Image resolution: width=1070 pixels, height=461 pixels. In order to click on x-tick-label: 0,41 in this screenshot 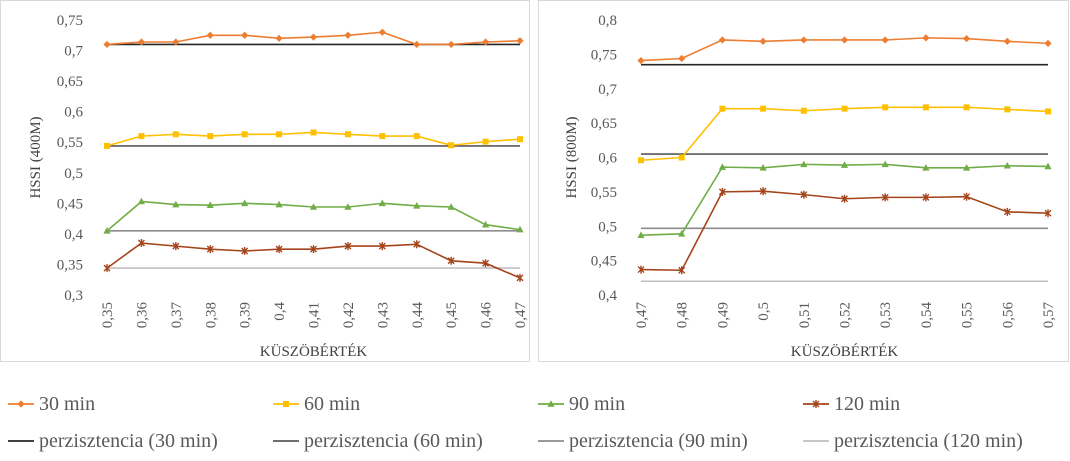, I will do `click(315, 315)`.